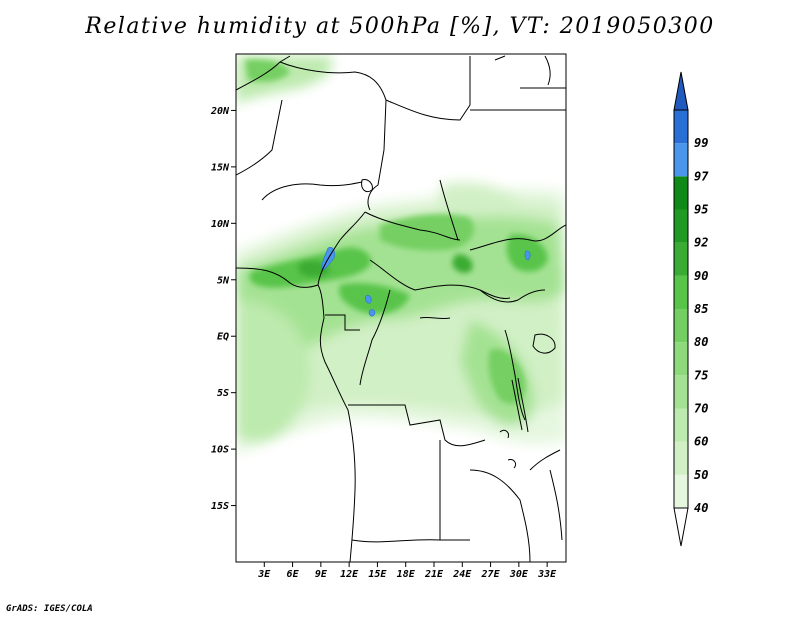  I want to click on lon-tick-label: 33E, so click(547, 574).